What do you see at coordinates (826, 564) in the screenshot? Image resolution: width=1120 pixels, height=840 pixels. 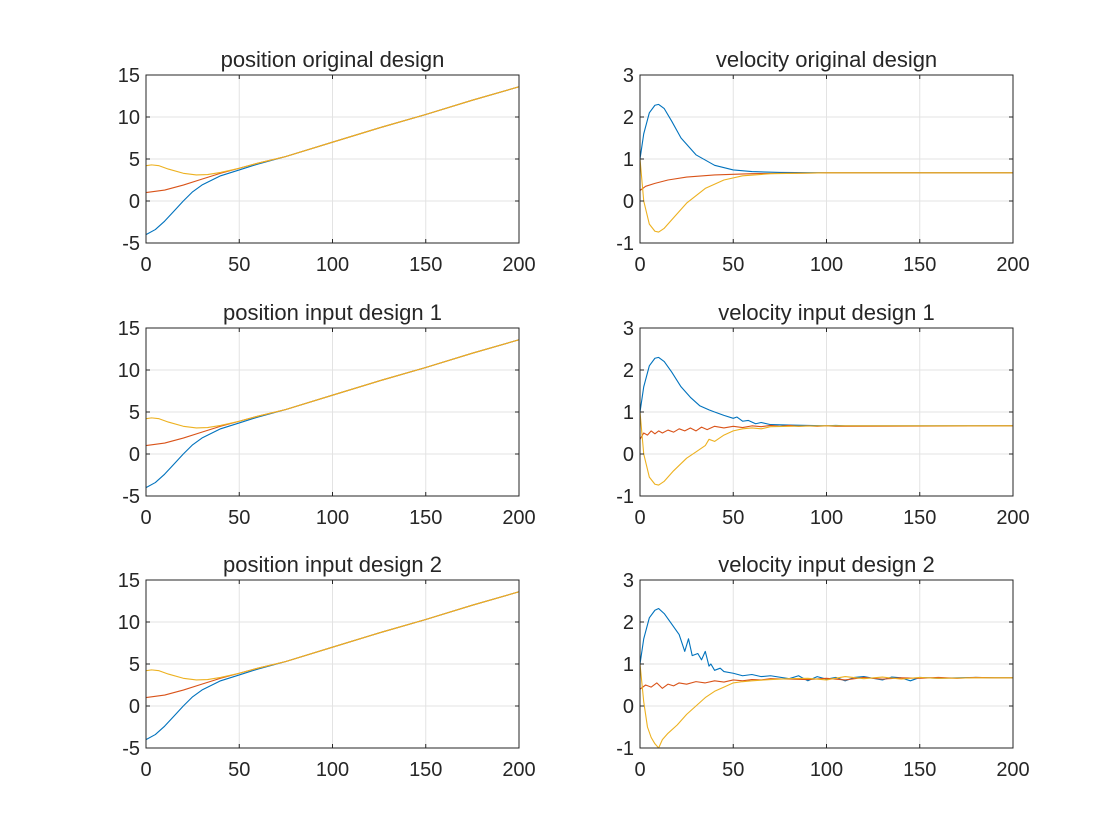 I see `chart-title: velocity input design 2` at bounding box center [826, 564].